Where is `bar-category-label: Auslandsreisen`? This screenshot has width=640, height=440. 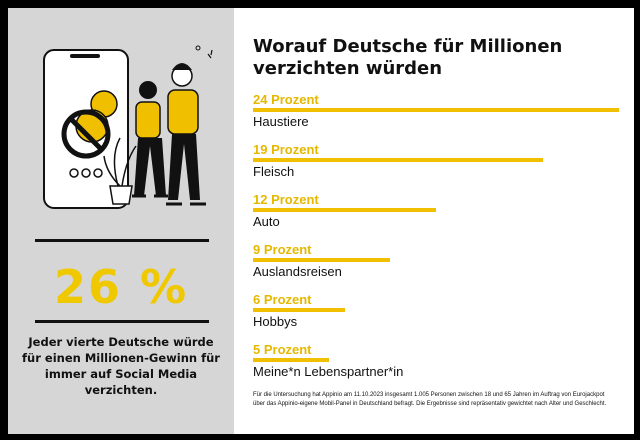
bar-category-label: Auslandsreisen is located at coordinates (297, 271).